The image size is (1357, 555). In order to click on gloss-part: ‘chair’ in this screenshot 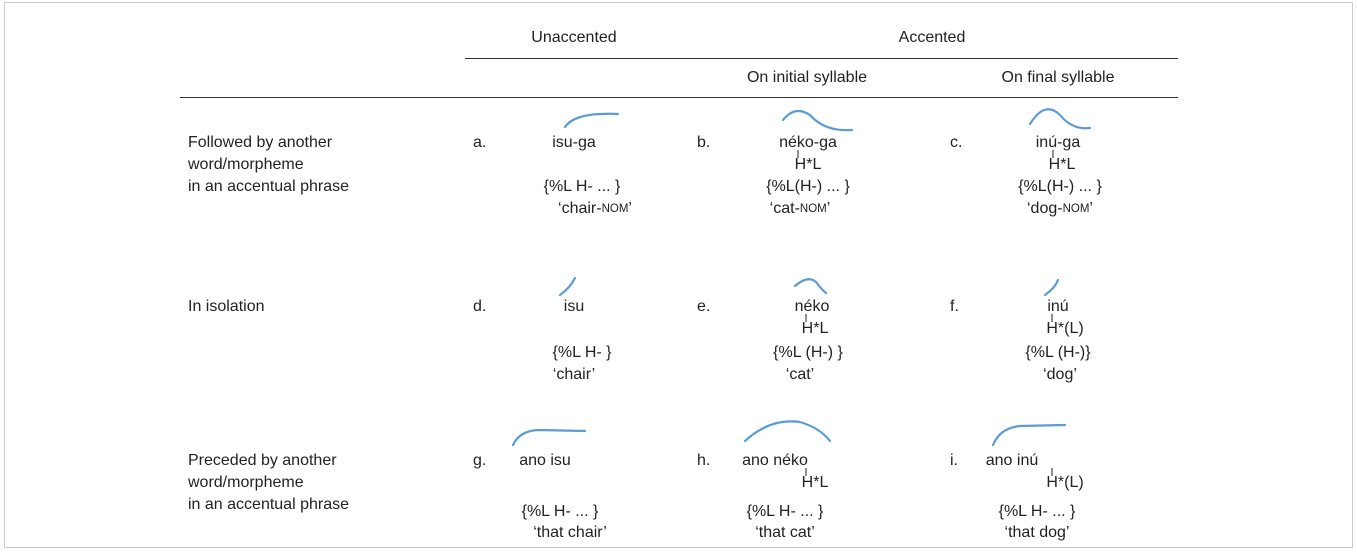, I will do `click(574, 374)`.